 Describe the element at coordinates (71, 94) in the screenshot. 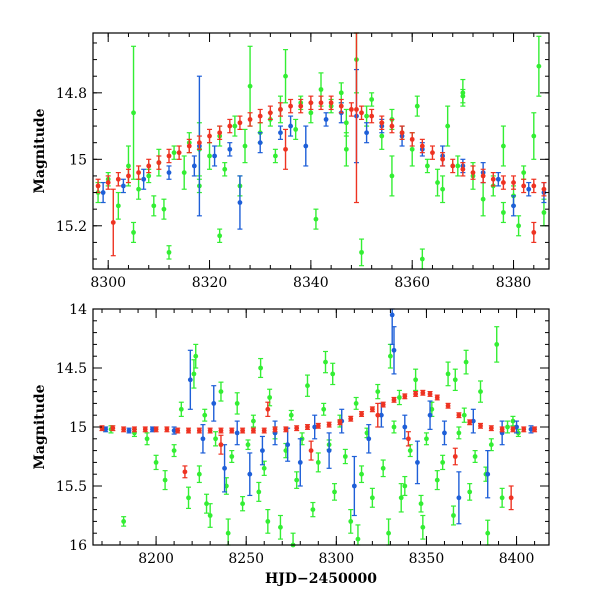

I see `y-tick-label: 14.8` at that location.